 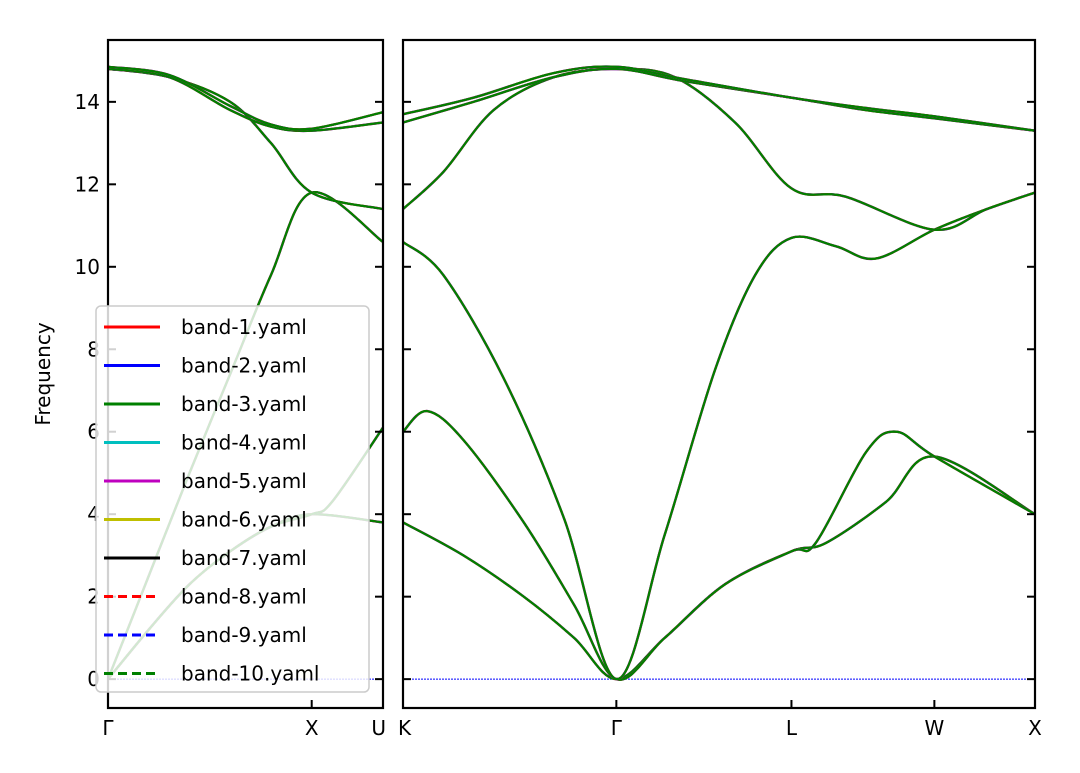 I want to click on legend-label: band-8.yaml, so click(x=244, y=597).